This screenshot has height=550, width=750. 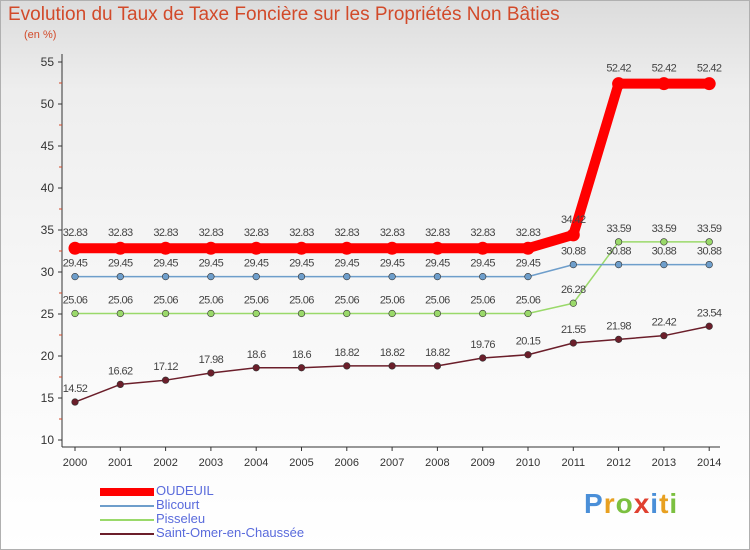 I want to click on data-label-pisseleu: 26.28, so click(x=573, y=290).